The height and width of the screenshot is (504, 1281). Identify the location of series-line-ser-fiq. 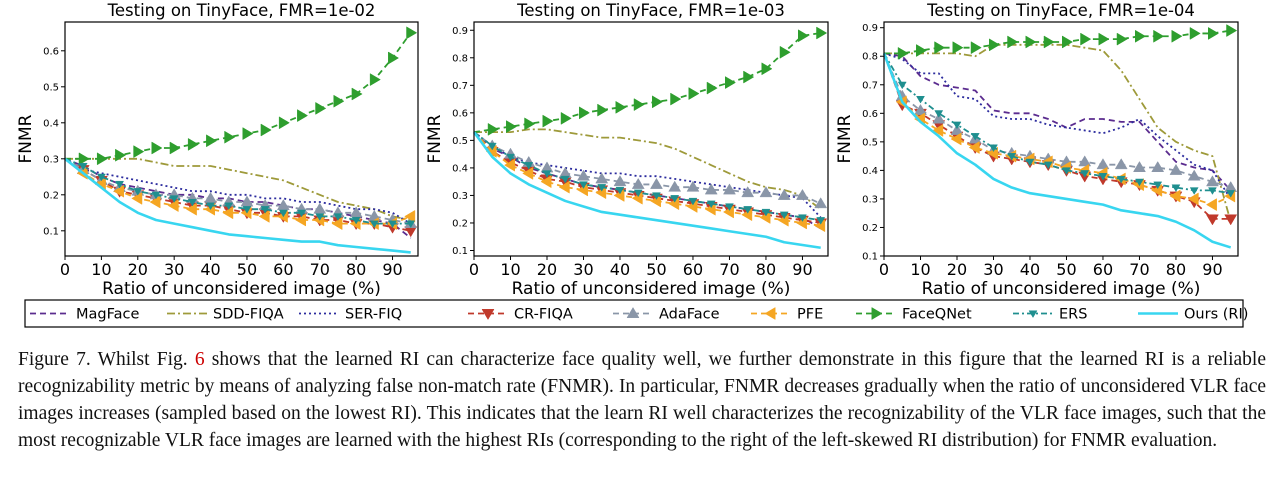
(238, 191).